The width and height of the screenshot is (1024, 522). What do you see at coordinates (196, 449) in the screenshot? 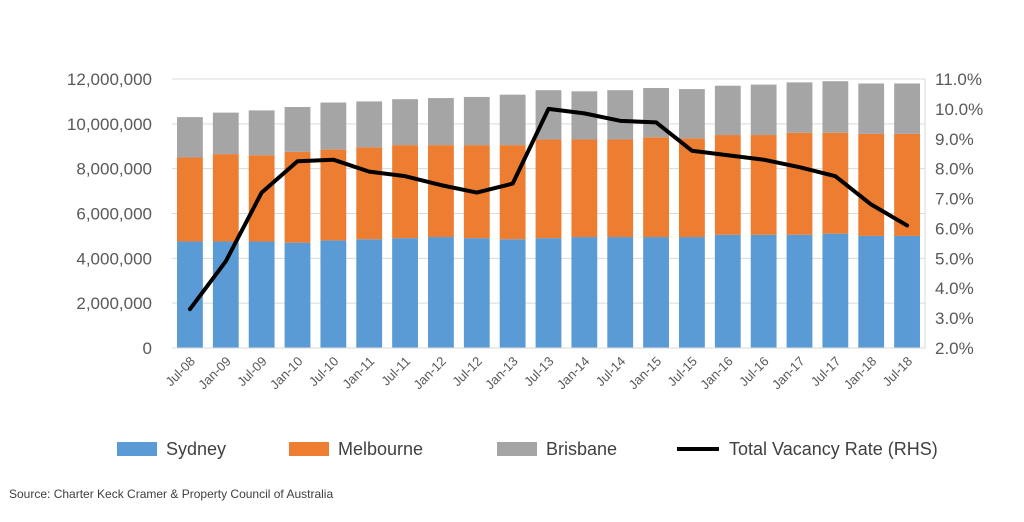
I see `legend-label-sydney: Sydney` at bounding box center [196, 449].